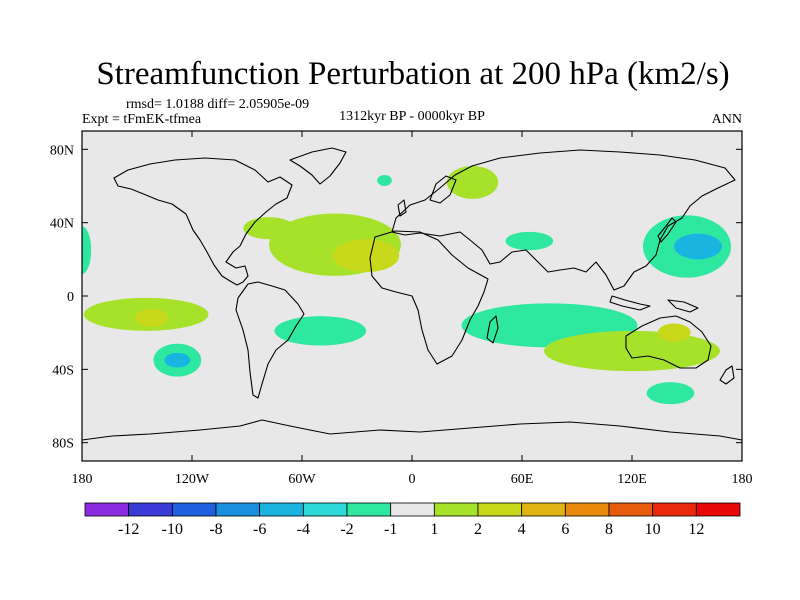 The height and width of the screenshot is (600, 800). What do you see at coordinates (82, 479) in the screenshot?
I see `x-tick-label-0: 180` at bounding box center [82, 479].